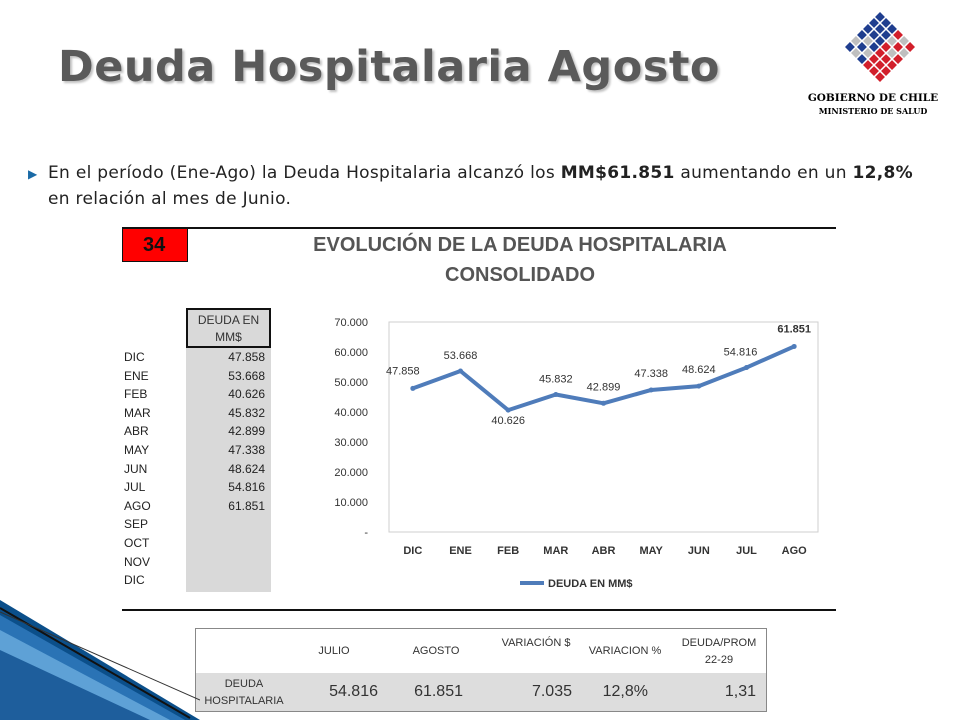 The width and height of the screenshot is (960, 720). I want to click on data-label: 53.668, so click(461, 356).